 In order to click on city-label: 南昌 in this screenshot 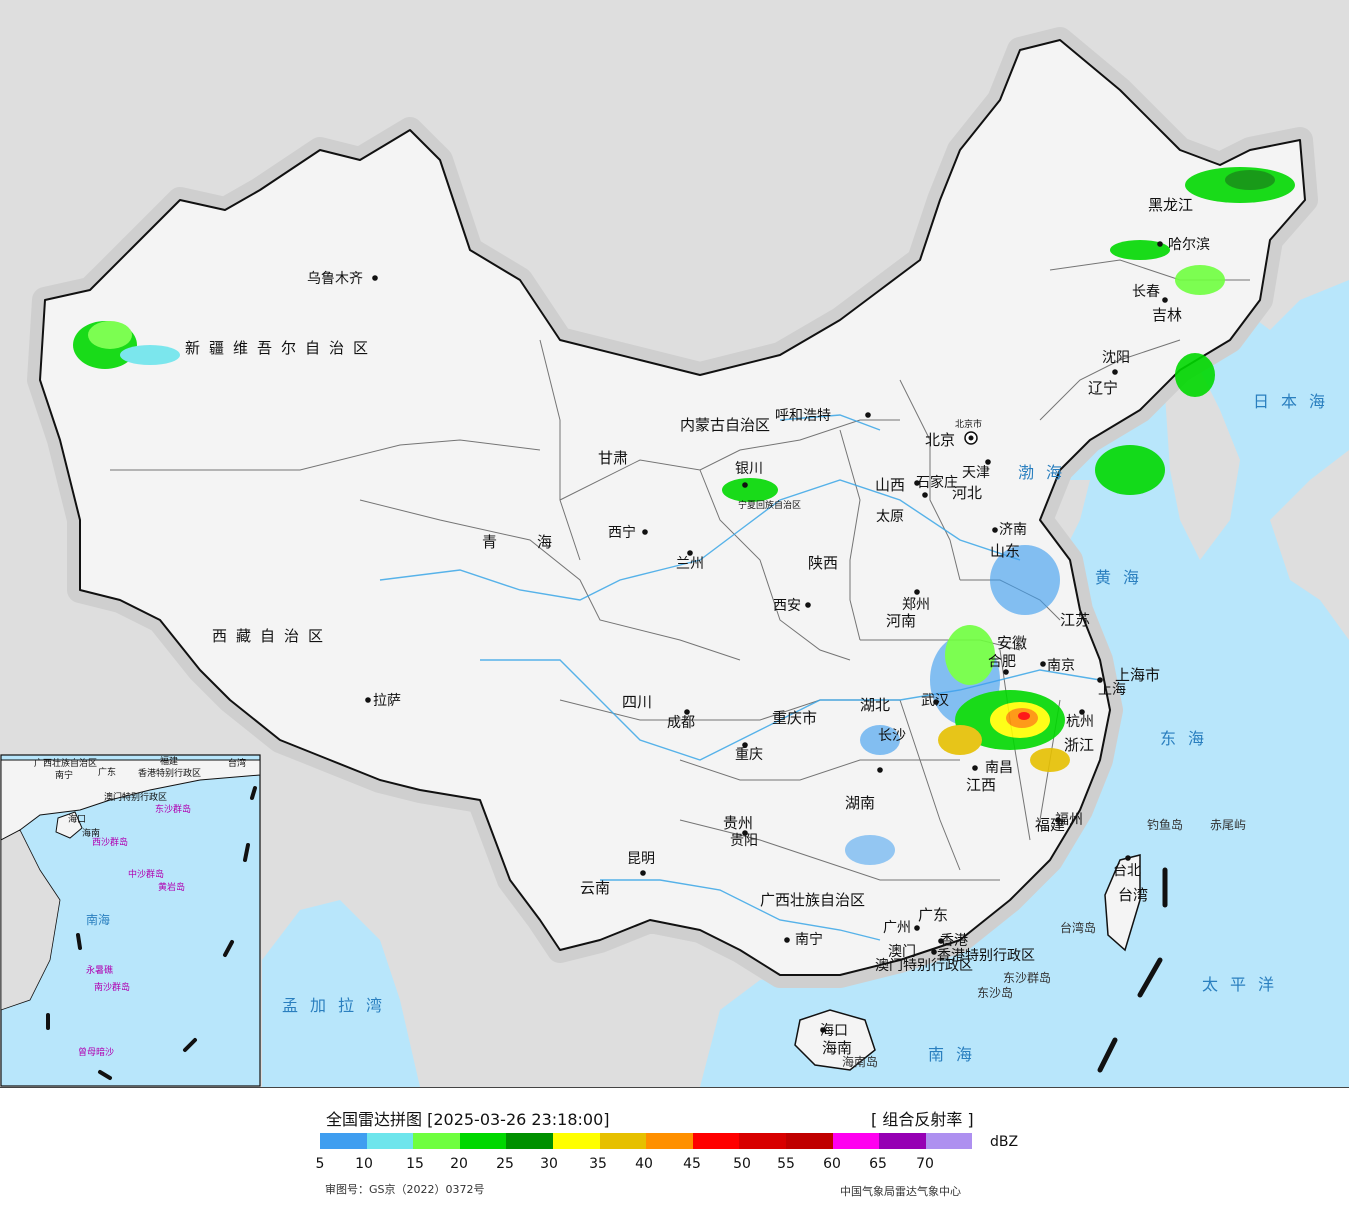, I will do `click(999, 768)`.